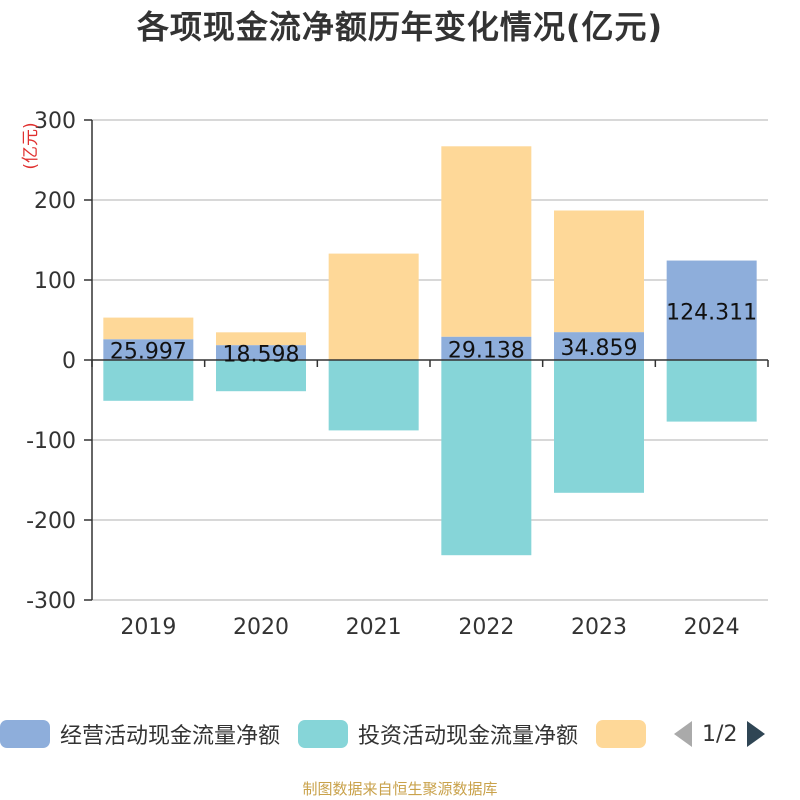  What do you see at coordinates (51, 441) in the screenshot?
I see `y-tick-label: -100` at bounding box center [51, 441].